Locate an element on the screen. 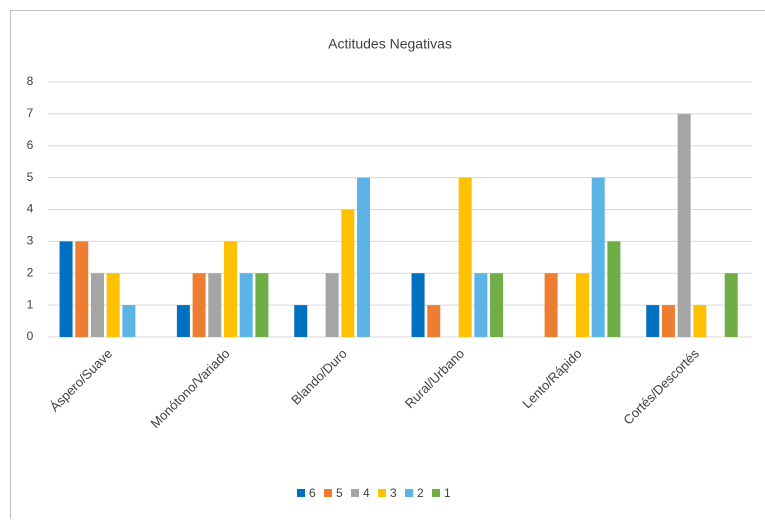 This screenshot has width=765, height=524. legend-label: 3 is located at coordinates (393, 493).